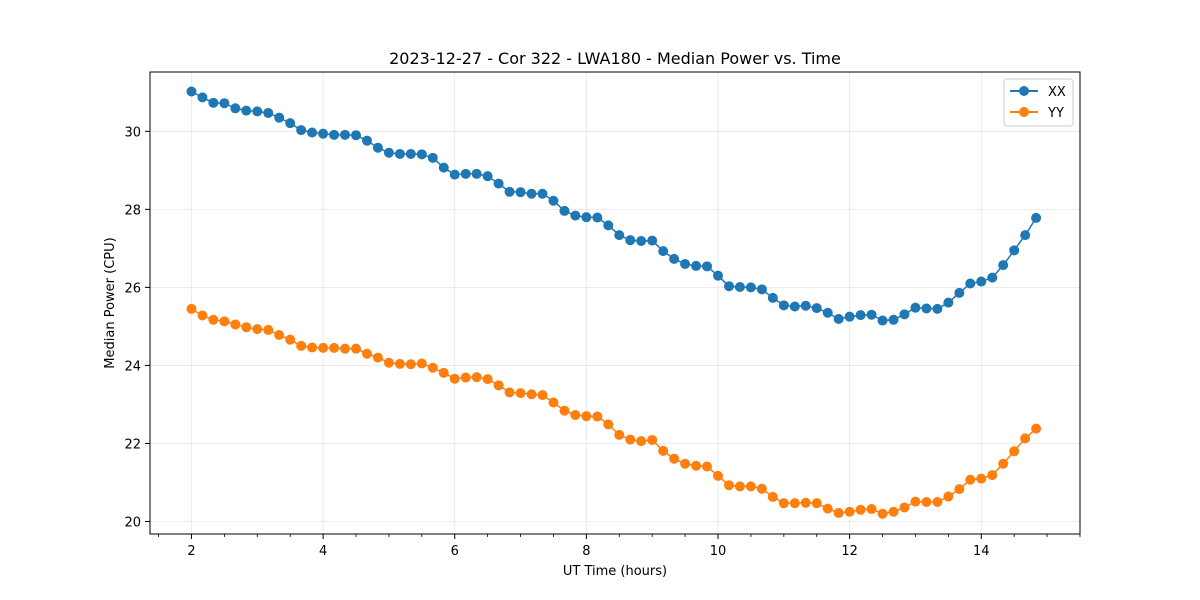 Image resolution: width=1200 pixels, height=600 pixels. Describe the element at coordinates (1024, 91) in the screenshot. I see `legend-xx-marker` at that location.